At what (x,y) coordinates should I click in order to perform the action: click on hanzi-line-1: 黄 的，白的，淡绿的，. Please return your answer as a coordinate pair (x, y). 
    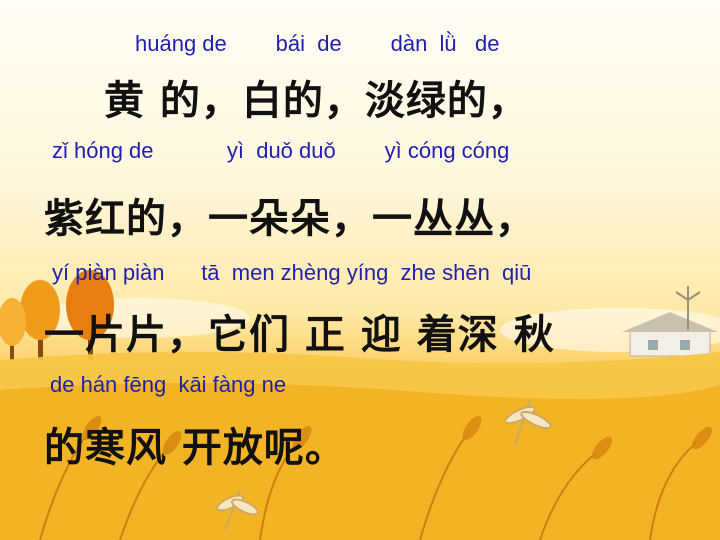
    Looking at the image, I should click on (316, 101).